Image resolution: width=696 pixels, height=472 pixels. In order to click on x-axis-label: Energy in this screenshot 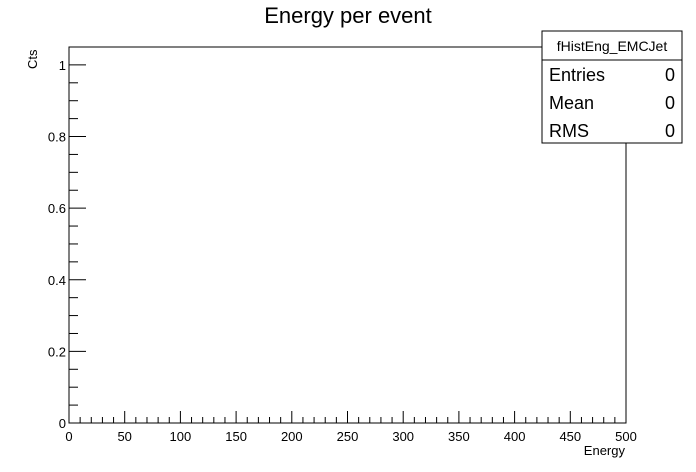, I will do `click(605, 450)`.